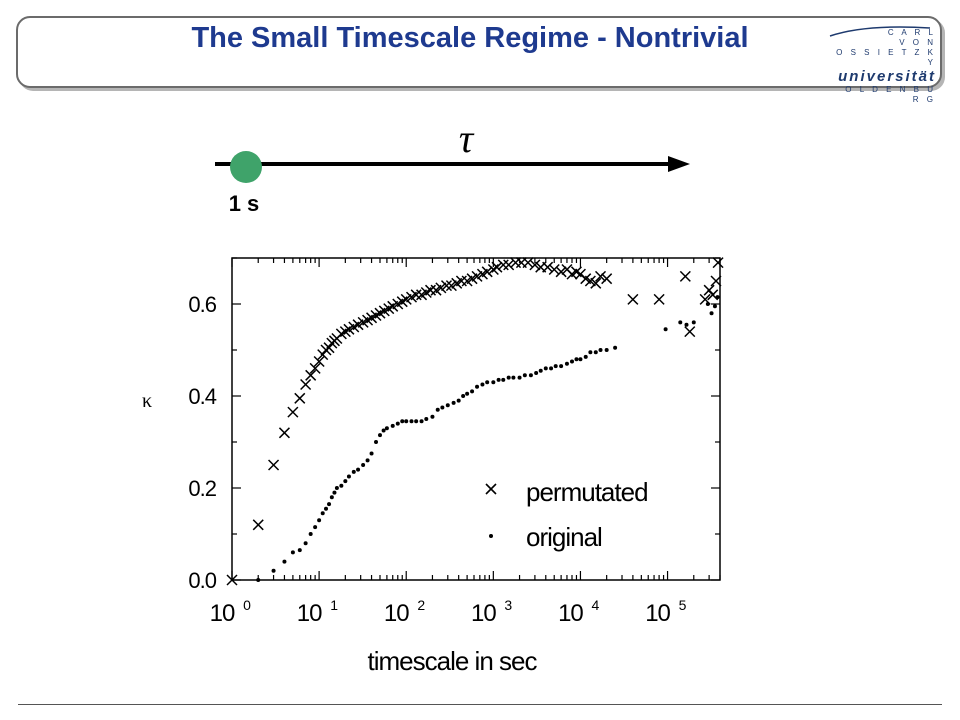  Describe the element at coordinates (890, 94) in the screenshot. I see `logo-city: O L D E N B U R G` at that location.